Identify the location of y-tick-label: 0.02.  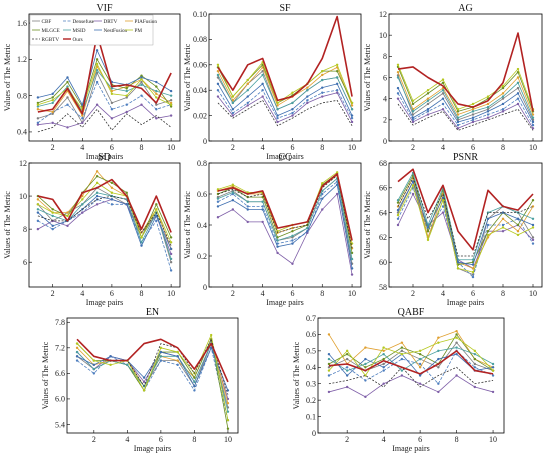
(200, 115).